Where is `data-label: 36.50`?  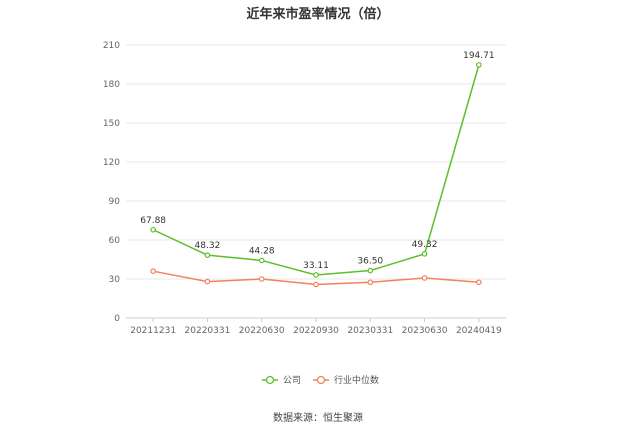
data-label: 36.50 is located at coordinates (370, 262).